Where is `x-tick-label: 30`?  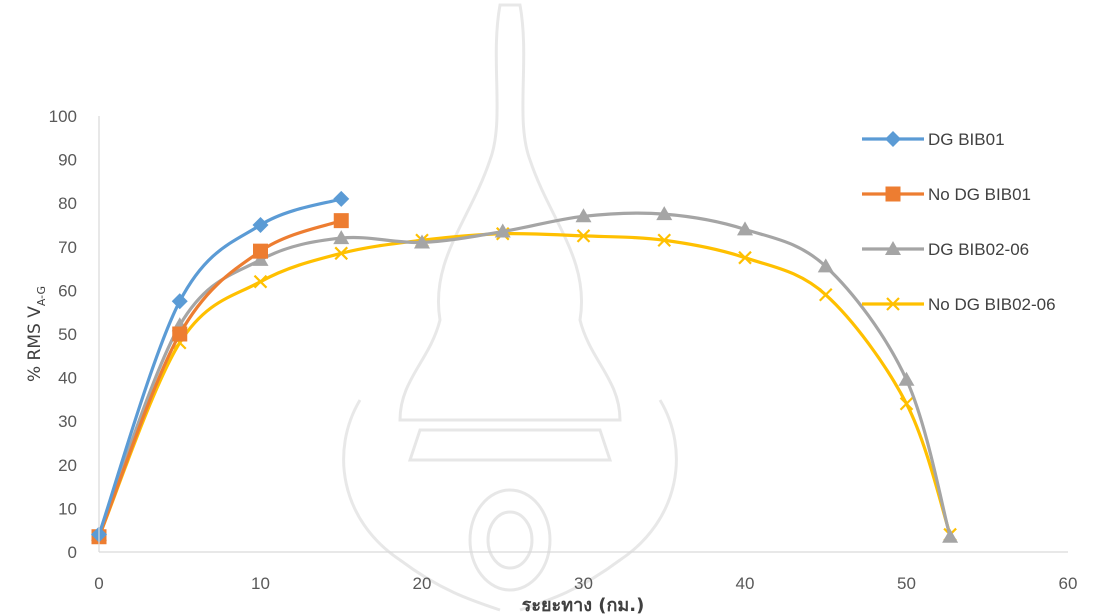
x-tick-label: 30 is located at coordinates (583, 583).